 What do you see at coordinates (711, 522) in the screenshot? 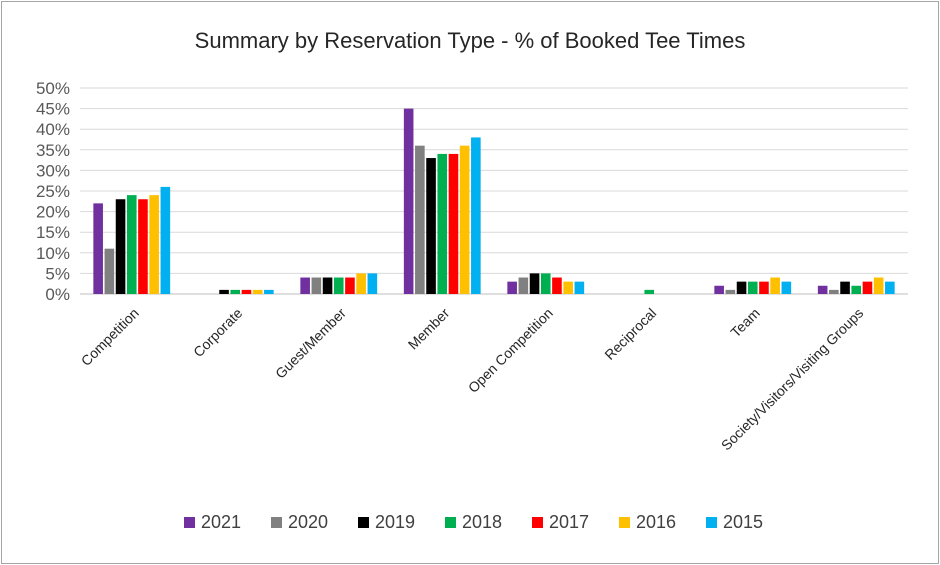
I see `legend-swatch-2015` at bounding box center [711, 522].